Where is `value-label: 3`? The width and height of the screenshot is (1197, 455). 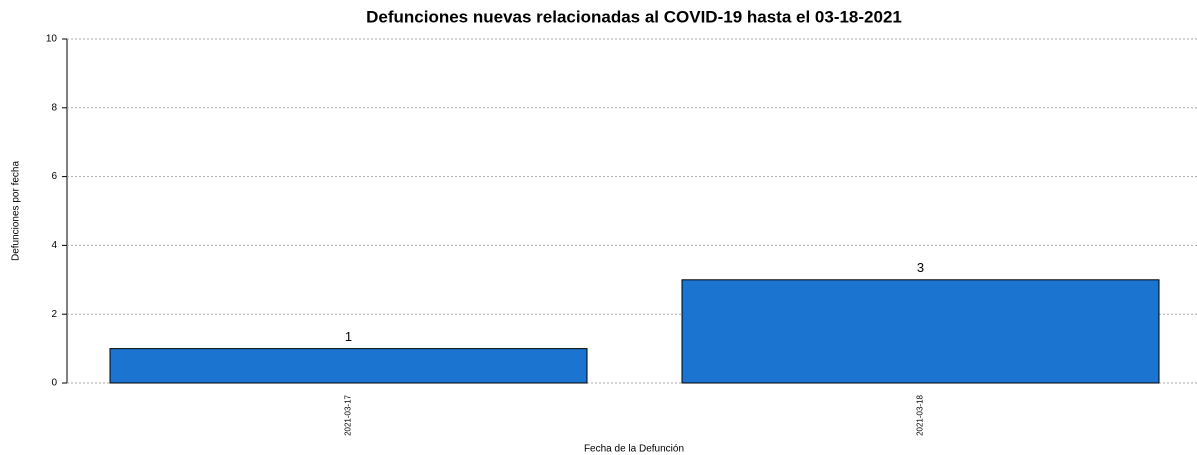
value-label: 3 is located at coordinates (920, 267).